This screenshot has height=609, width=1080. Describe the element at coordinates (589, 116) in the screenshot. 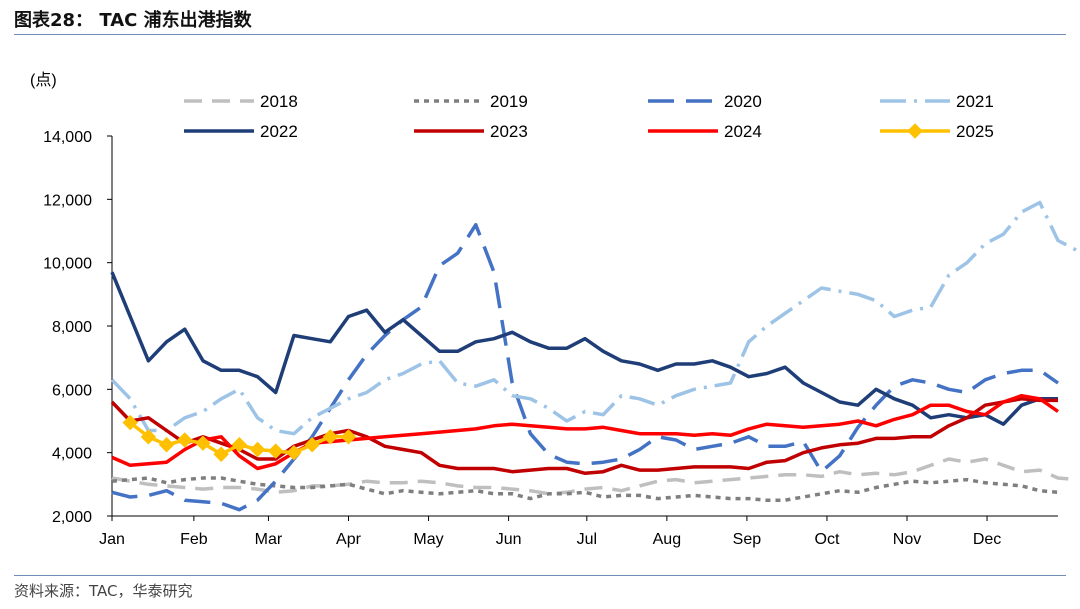

I see `chart-legend: 2018 2019 2020 2021 2022 2023 2024 2025` at that location.